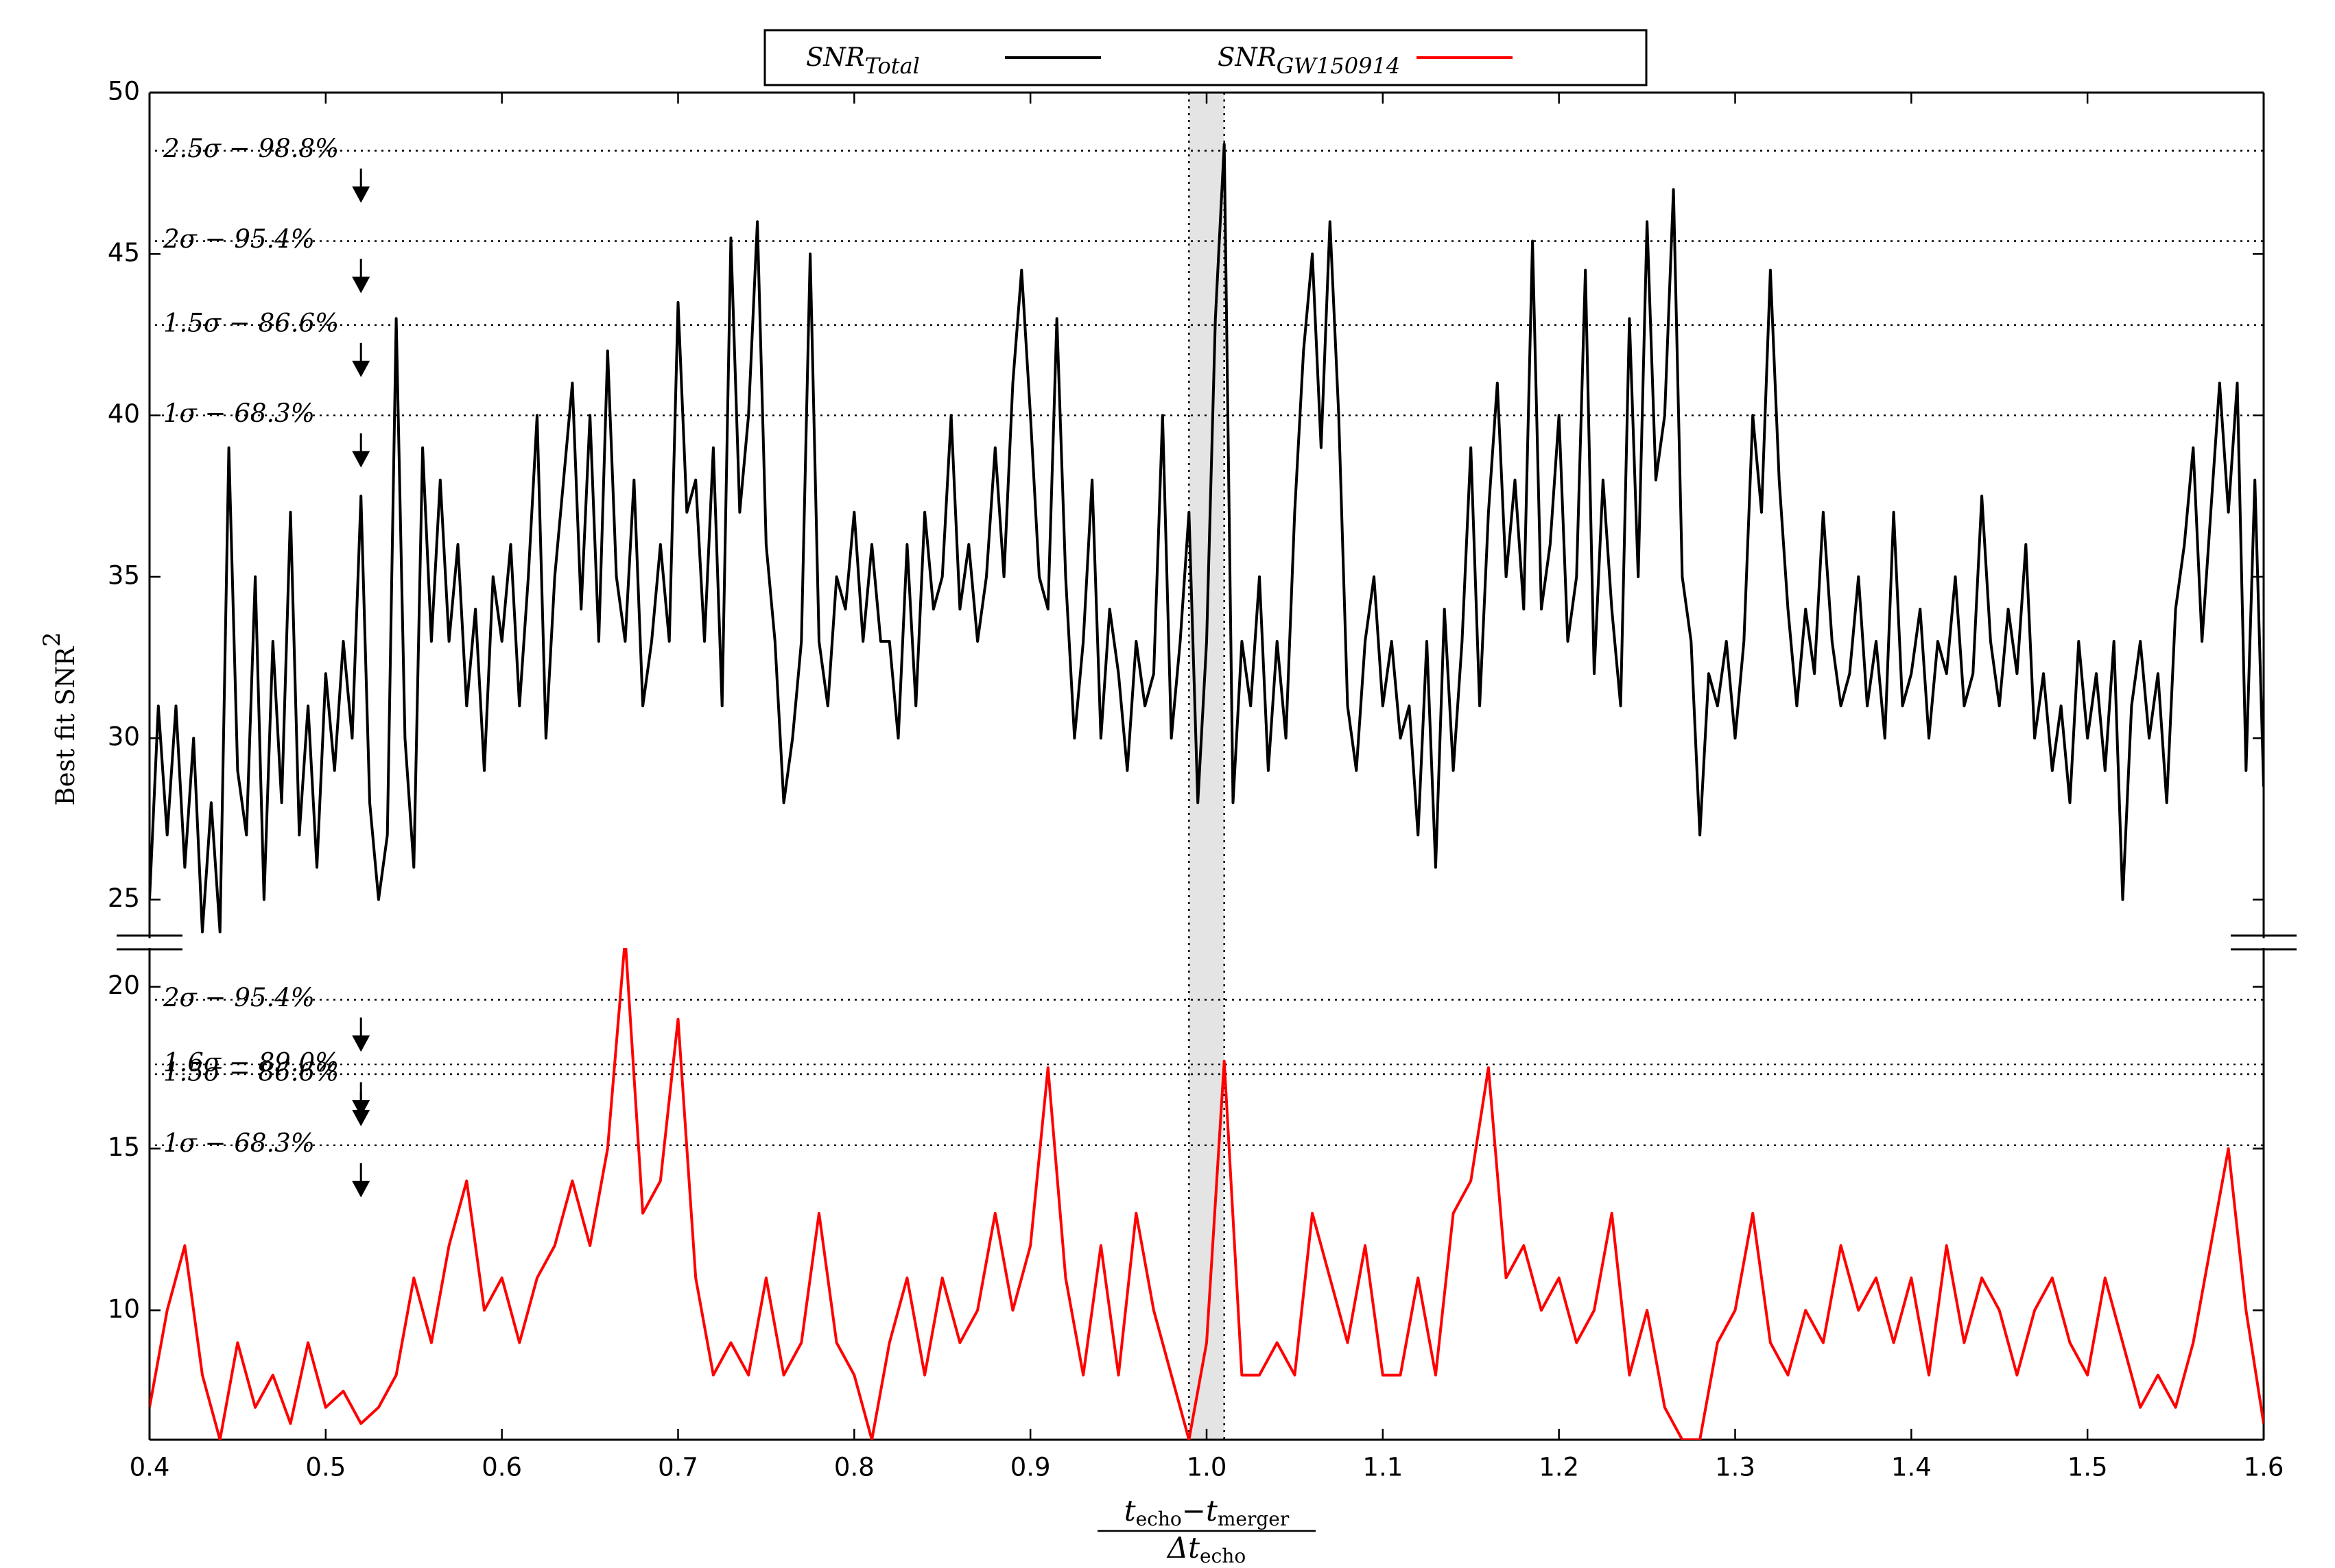  What do you see at coordinates (1183, 1548) in the screenshot?
I see `x-label-text: Δt` at bounding box center [1183, 1548].